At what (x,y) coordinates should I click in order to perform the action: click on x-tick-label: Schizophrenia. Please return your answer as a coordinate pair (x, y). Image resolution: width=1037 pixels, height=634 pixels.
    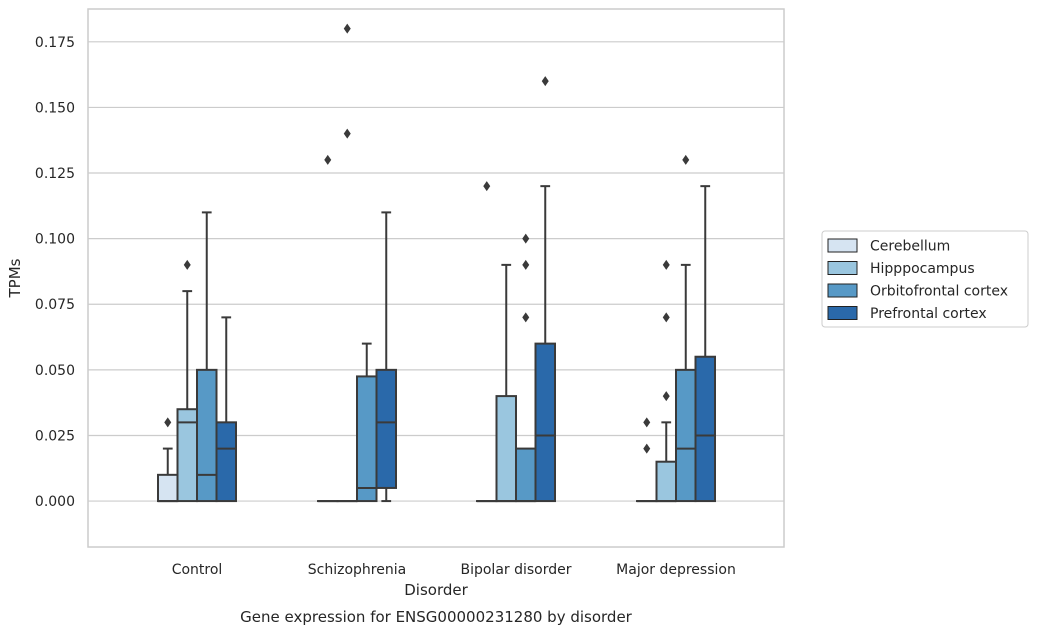
    Looking at the image, I should click on (357, 570).